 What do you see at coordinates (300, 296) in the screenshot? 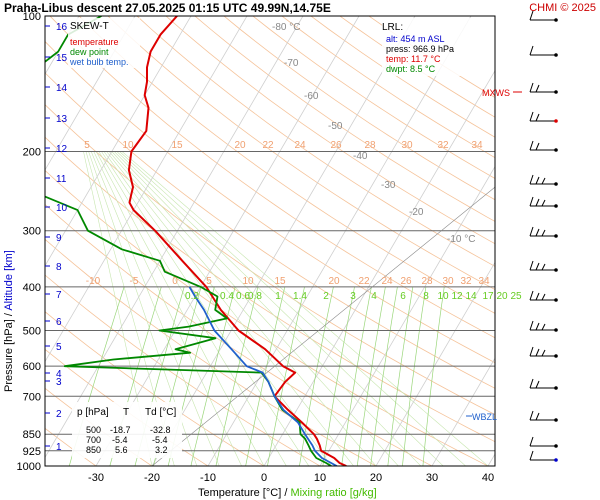
I see `mixing-ratio-label: 1.4` at bounding box center [300, 296].